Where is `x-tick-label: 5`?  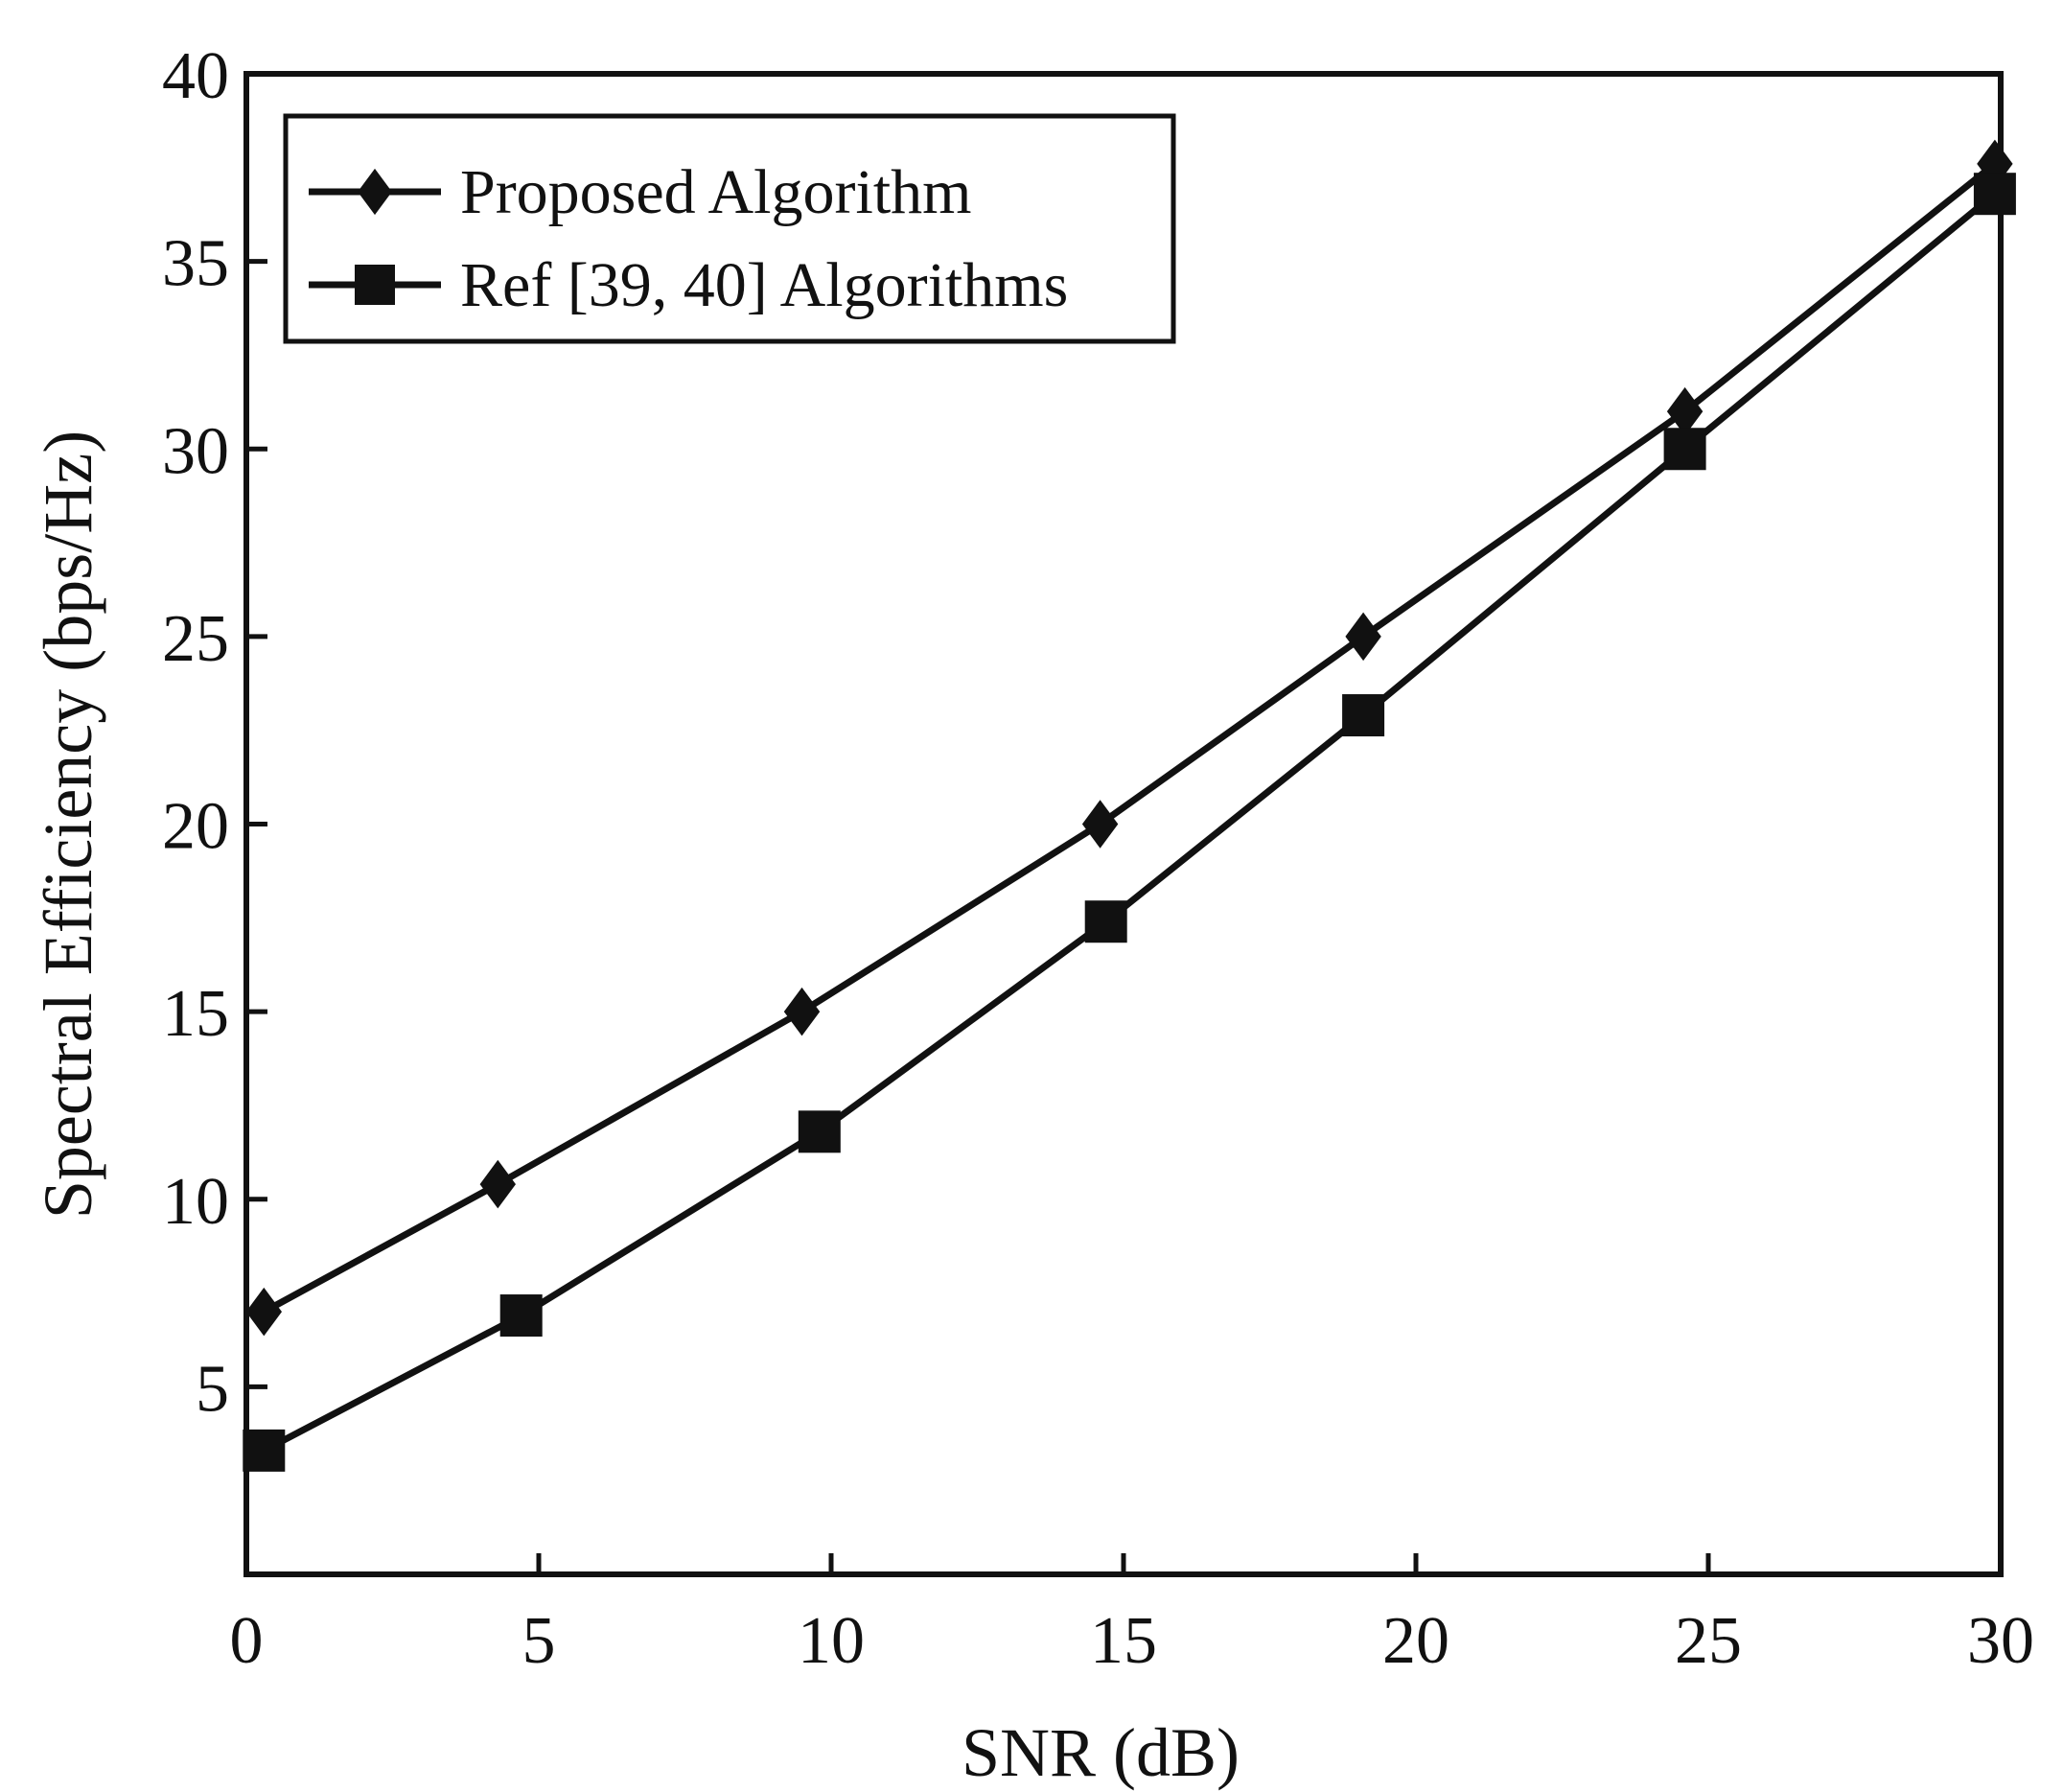 x-tick-label: 5 is located at coordinates (539, 1641).